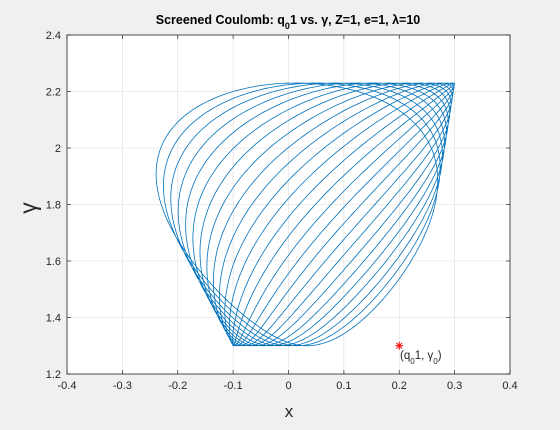 The height and width of the screenshot is (430, 560). I want to click on y-axis-label: γ, so click(28, 208).